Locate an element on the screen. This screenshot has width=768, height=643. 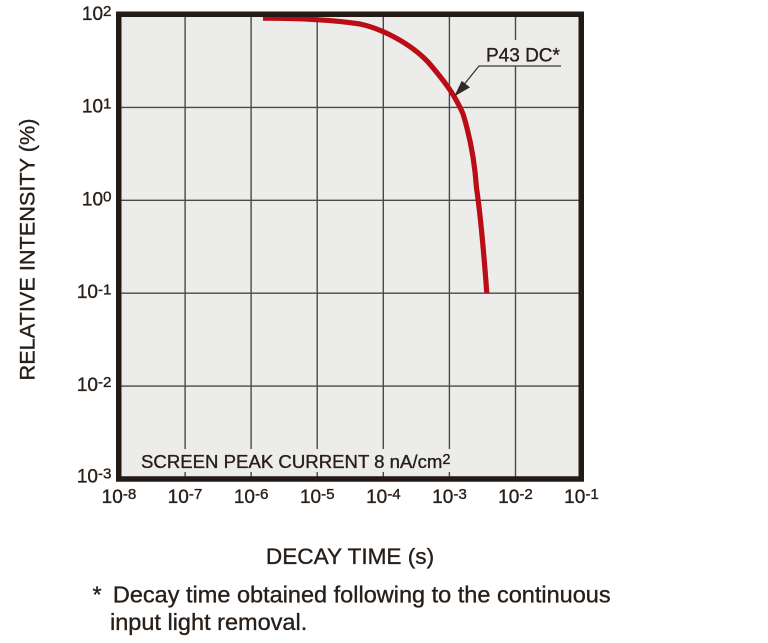
svg-text: P43 DC* is located at coordinates (523, 55).